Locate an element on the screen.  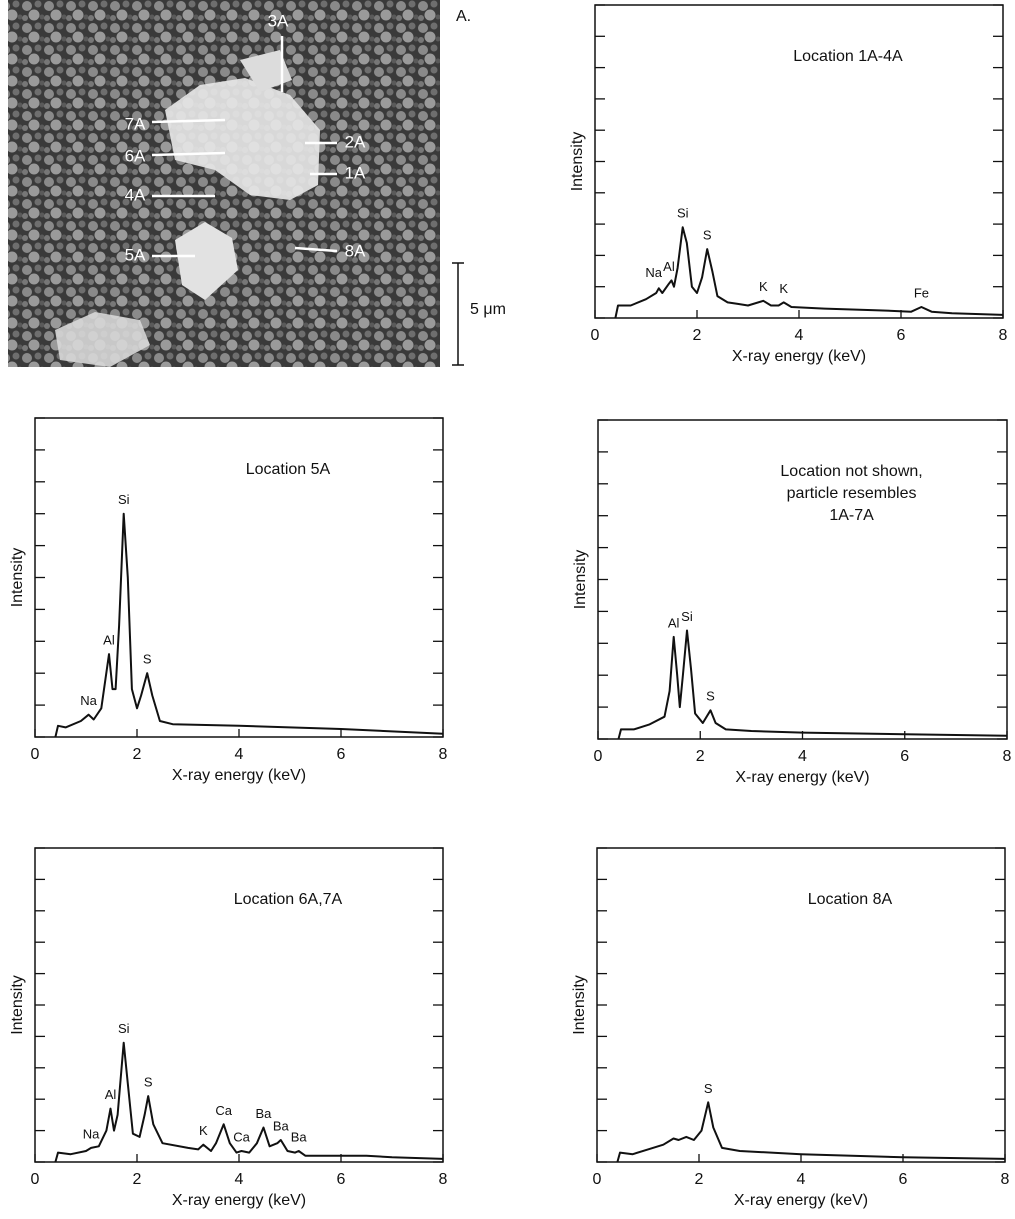
location-label: 3A is located at coordinates (278, 20).